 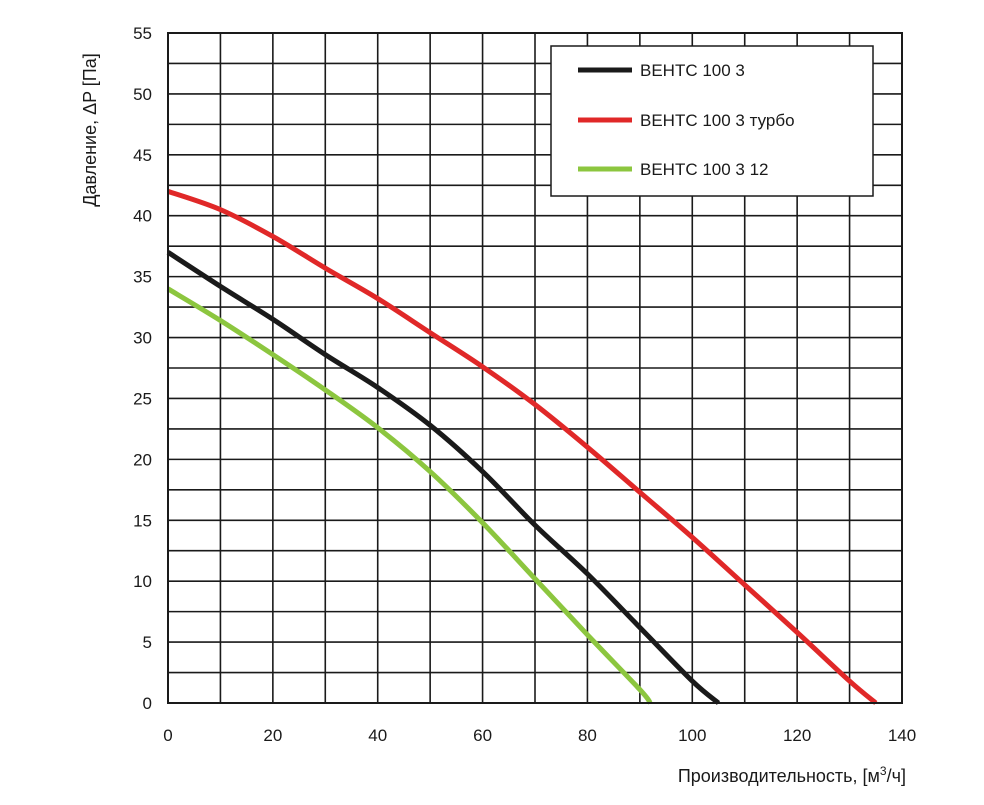 I want to click on x-tick-label: 140, so click(x=902, y=735).